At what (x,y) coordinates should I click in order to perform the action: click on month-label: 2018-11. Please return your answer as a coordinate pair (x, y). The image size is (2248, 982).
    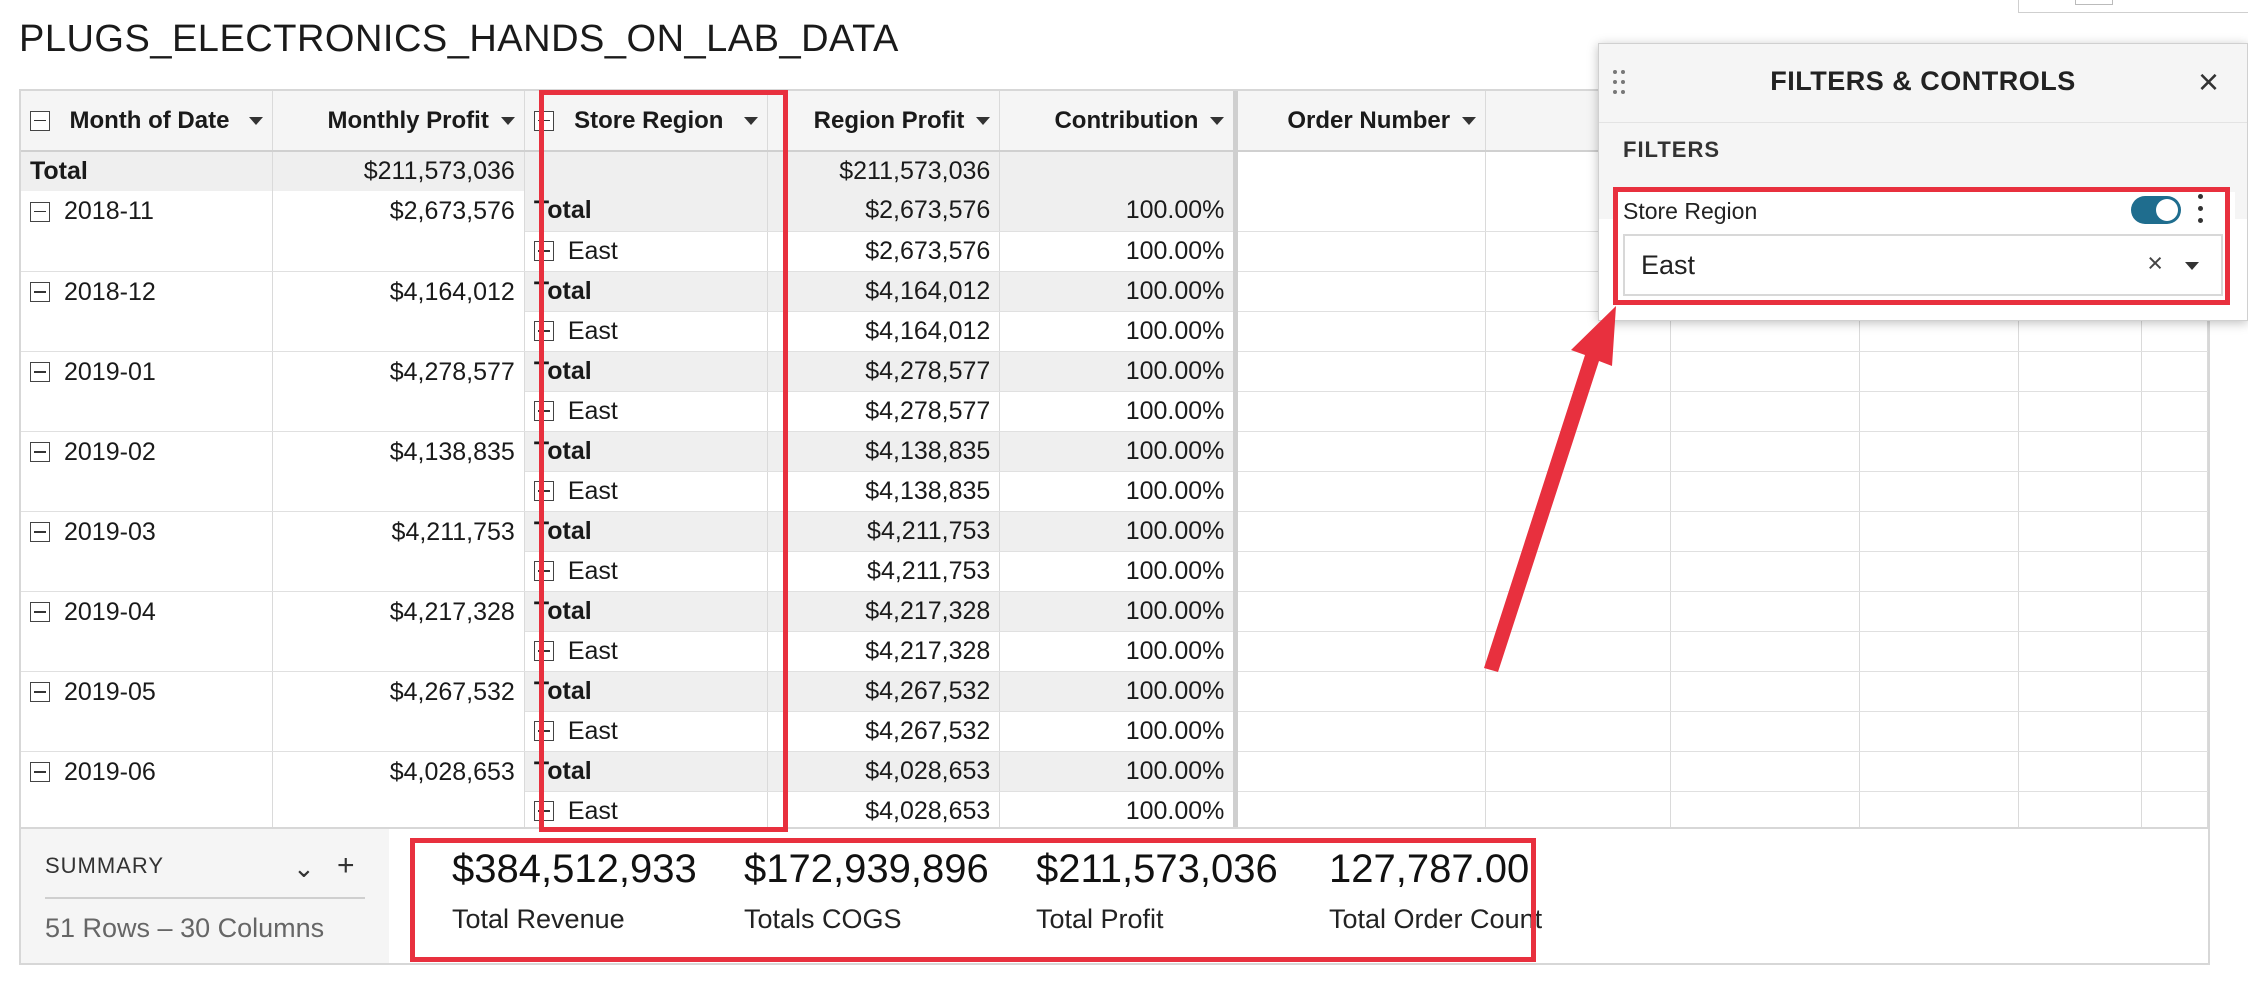
    Looking at the image, I should click on (109, 211).